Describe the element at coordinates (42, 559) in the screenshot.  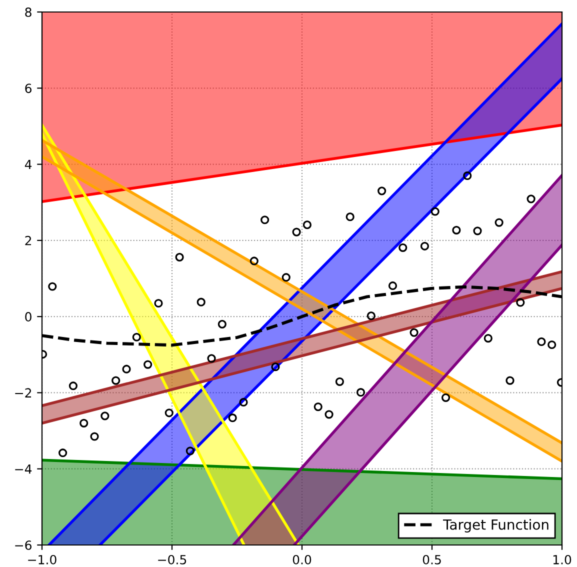
I see `x-tick-label: −1.0` at that location.